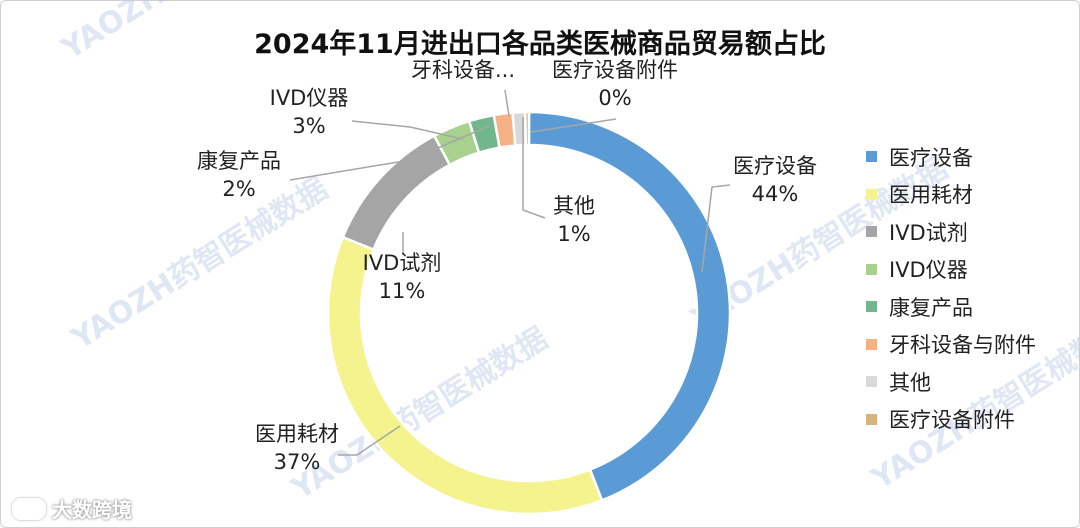 This screenshot has height=528, width=1080. I want to click on legend: 医疗设备医用耗材 IVD试剂 IVD仪器康复产品牙科设备与附件 其他医疗设备附件, so click(951, 288).